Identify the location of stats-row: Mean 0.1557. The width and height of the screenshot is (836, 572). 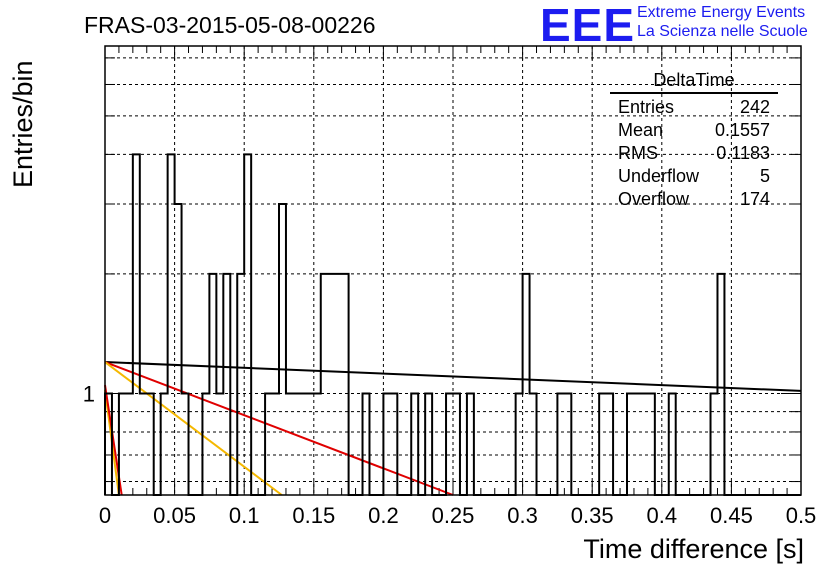
(694, 130).